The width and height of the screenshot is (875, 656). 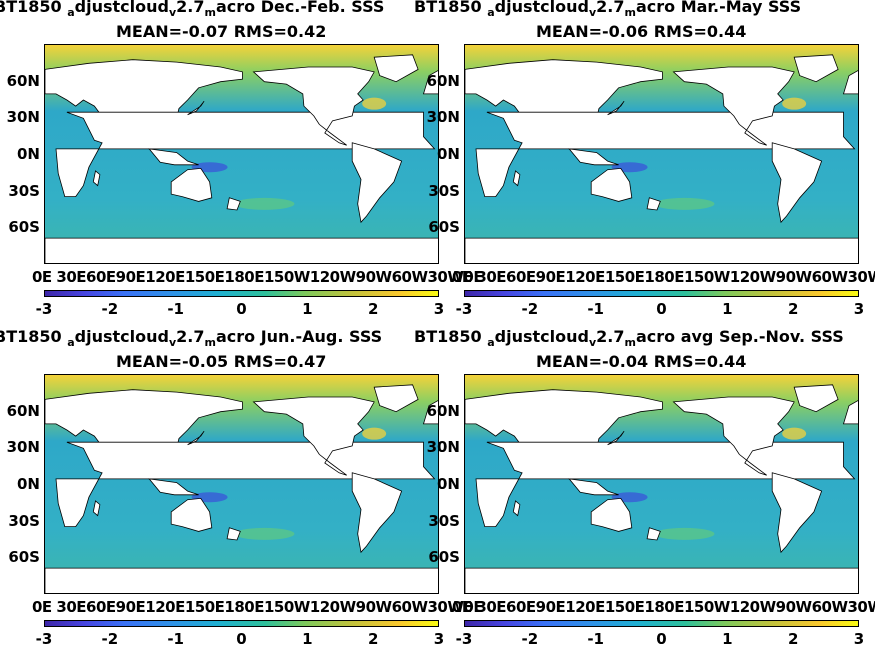 What do you see at coordinates (608, 10) in the screenshot?
I see `chart-title: BT1850 adjustcloudv2.7macro Mar.-May SSS` at bounding box center [608, 10].